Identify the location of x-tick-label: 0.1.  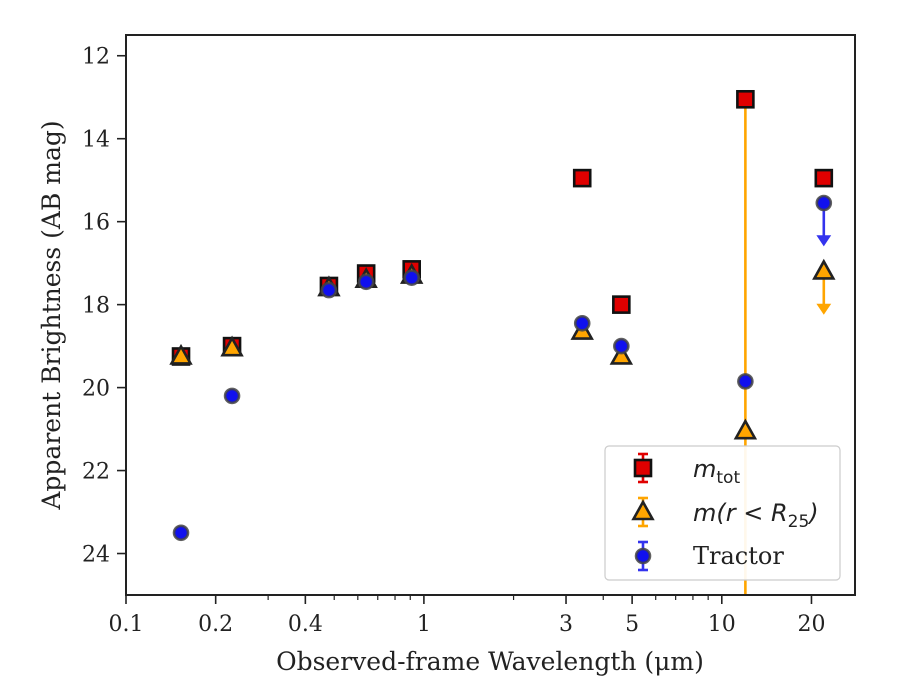
(126, 624).